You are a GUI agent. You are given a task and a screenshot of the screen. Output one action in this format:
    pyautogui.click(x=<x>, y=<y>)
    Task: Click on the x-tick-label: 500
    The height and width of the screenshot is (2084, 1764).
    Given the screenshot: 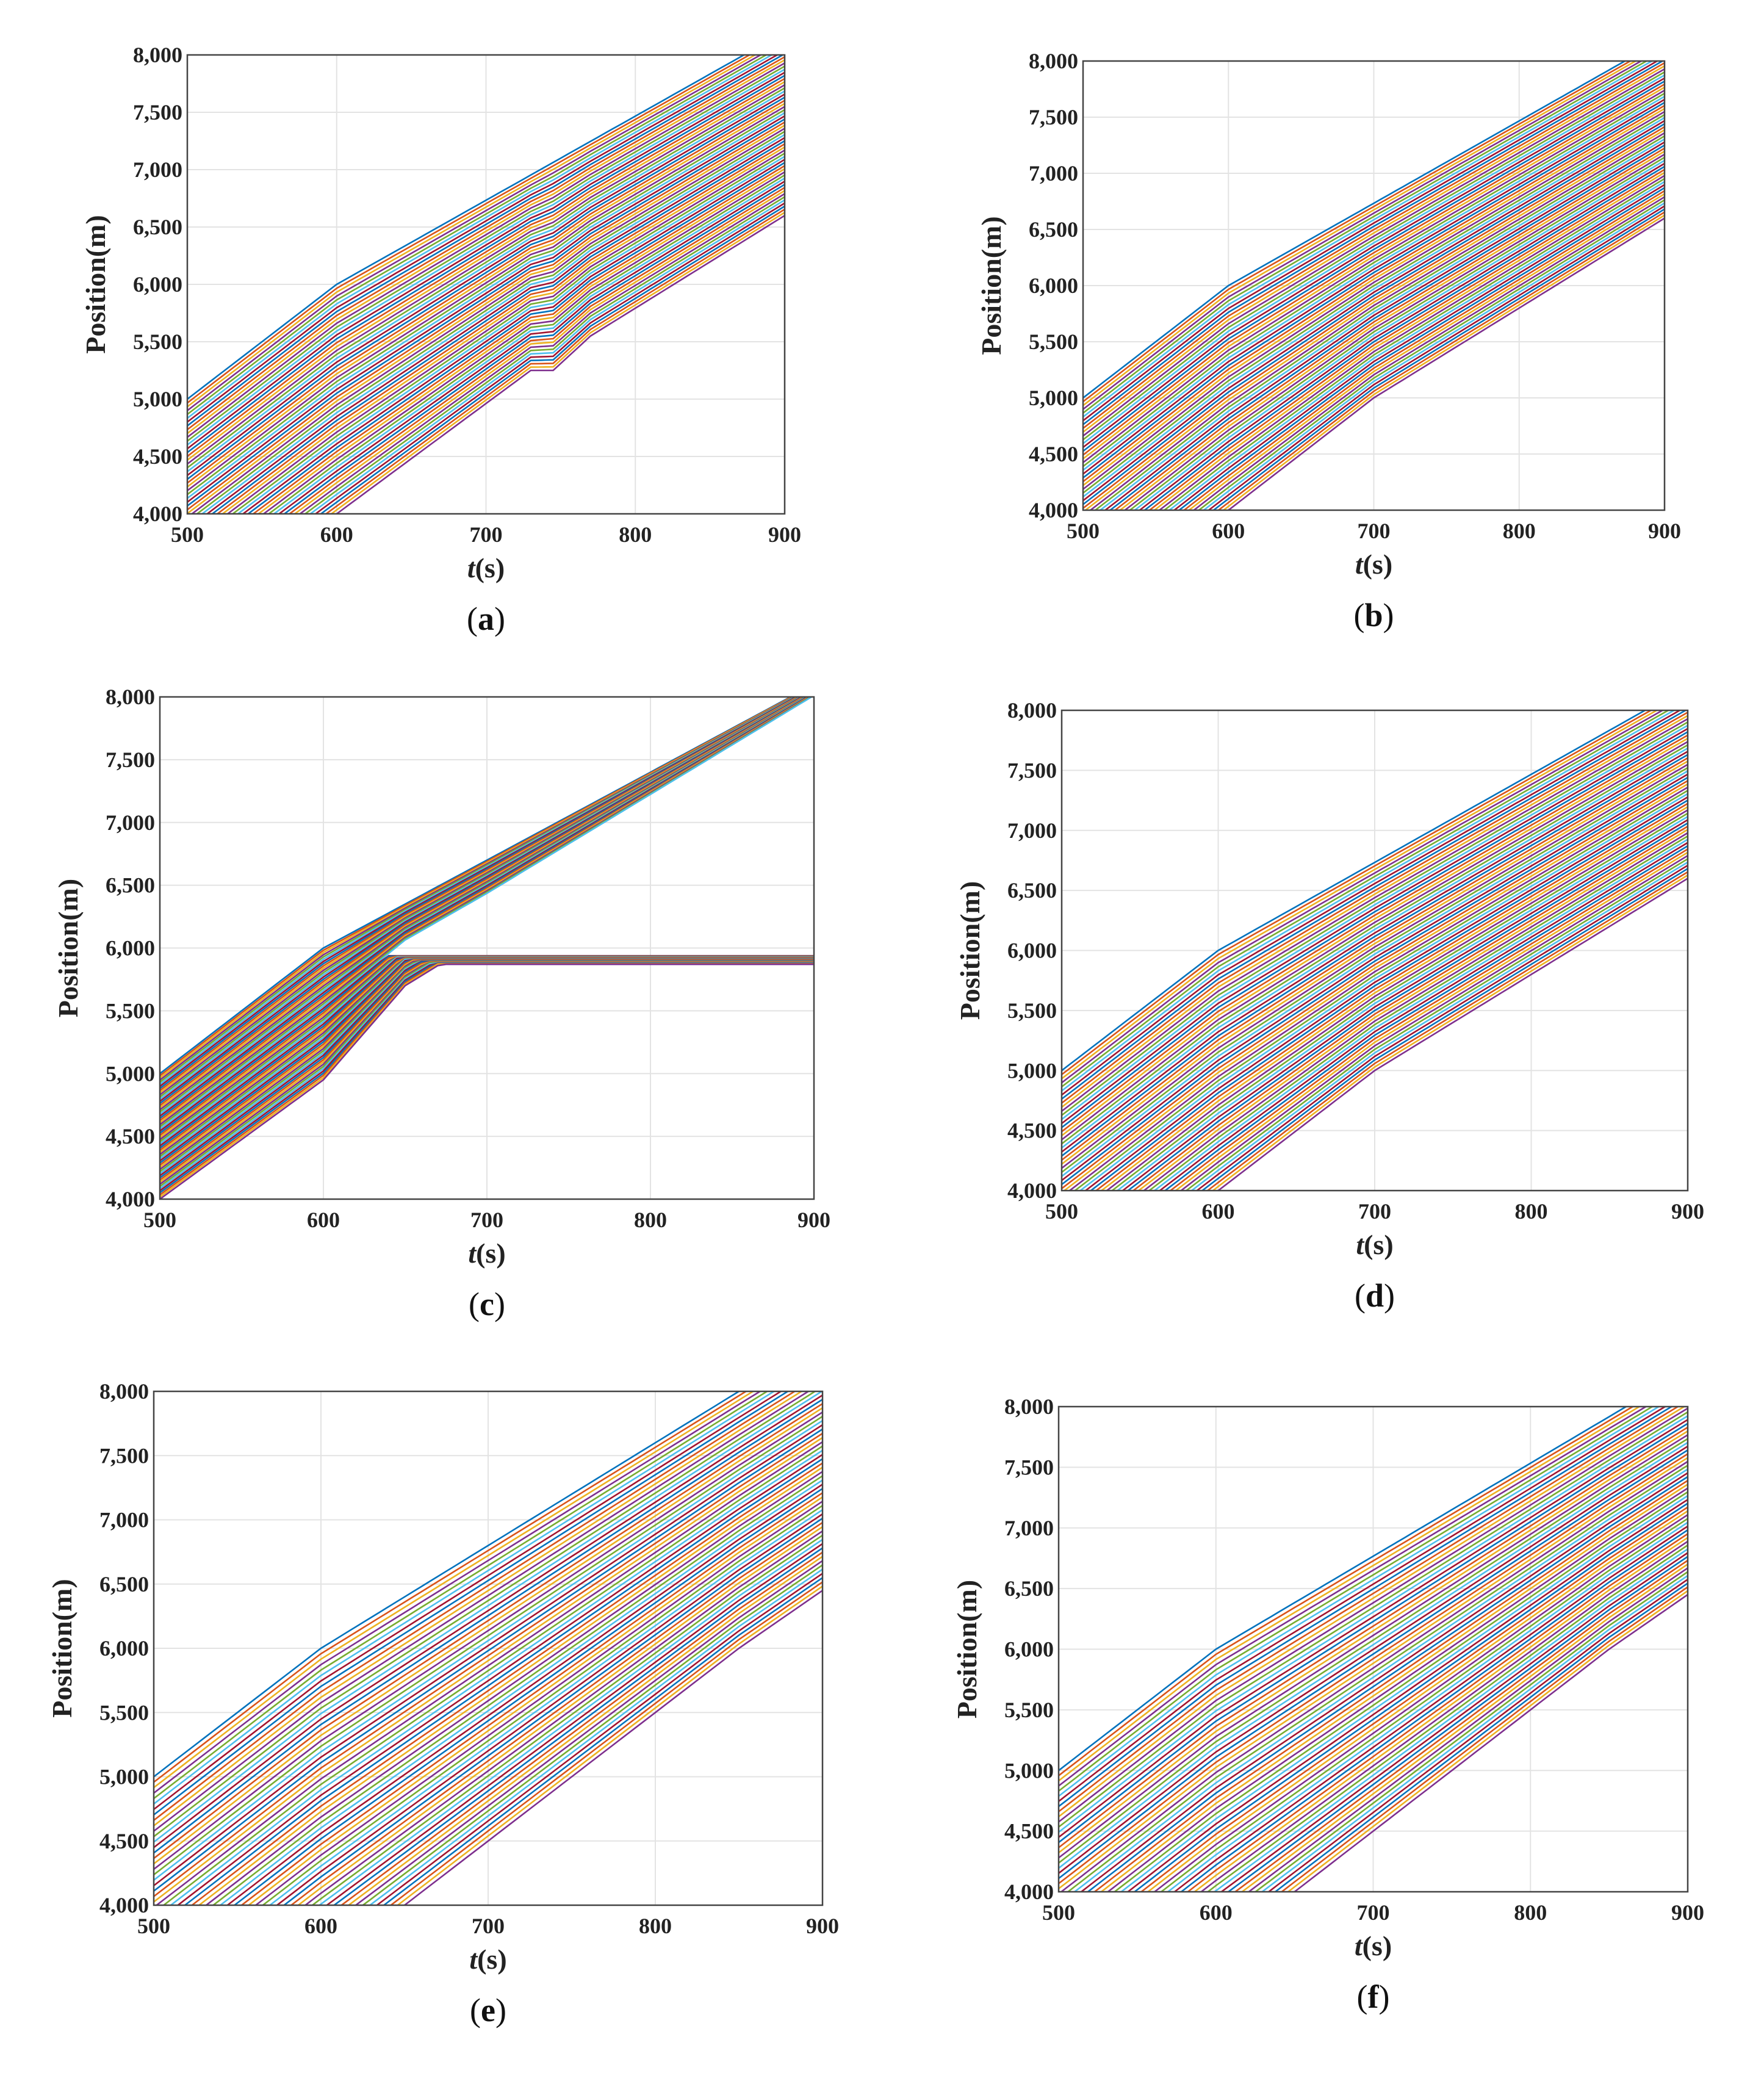 What is the action you would take?
    pyautogui.click(x=153, y=1926)
    